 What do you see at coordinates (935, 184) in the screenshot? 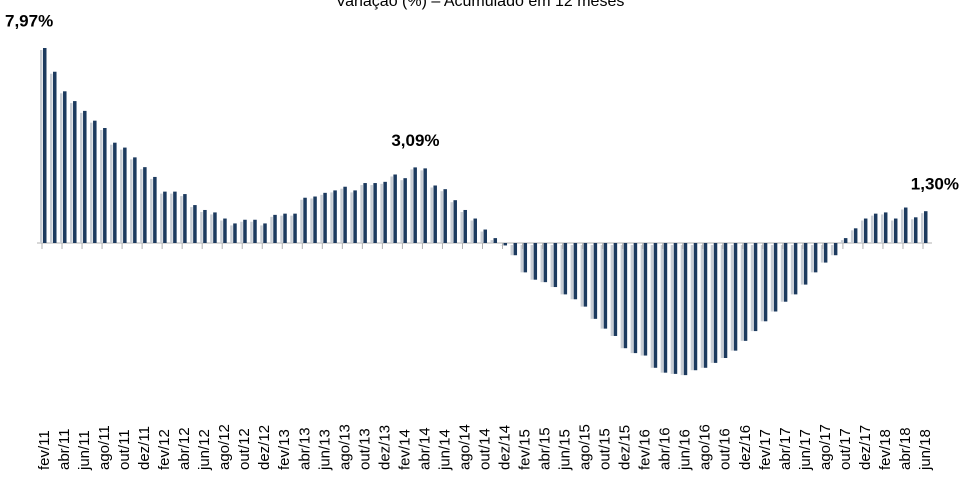
I see `data-label: 1,30%` at bounding box center [935, 184].